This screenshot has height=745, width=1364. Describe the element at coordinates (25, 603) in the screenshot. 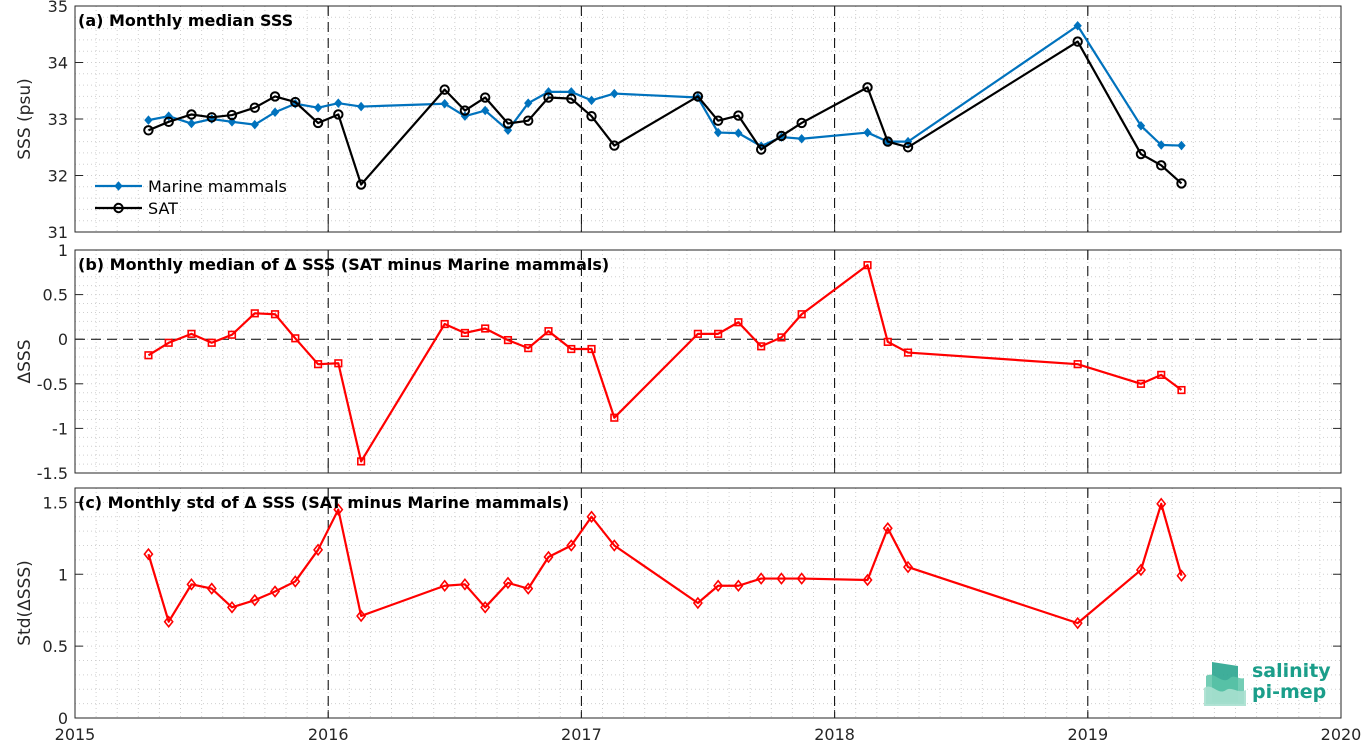

I see `y-axis-label: Std(ΔSSS)` at that location.